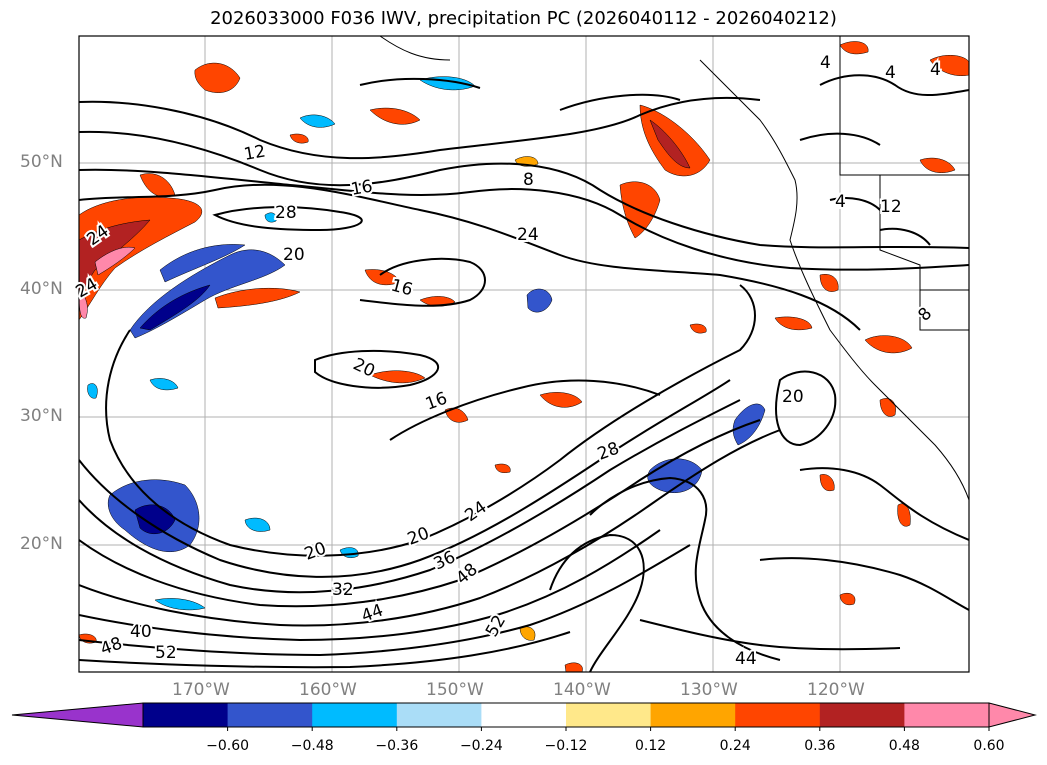 Image resolution: width=1047 pixels, height=765 pixels. I want to click on colorbar-tick-label: −0.24, so click(481, 746).